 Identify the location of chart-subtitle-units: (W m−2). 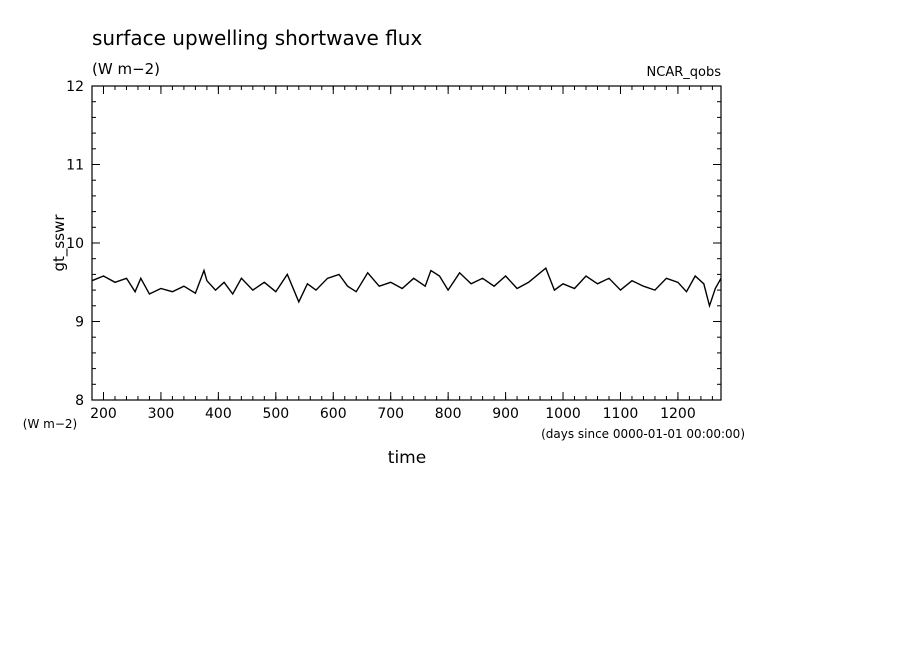
(126, 69).